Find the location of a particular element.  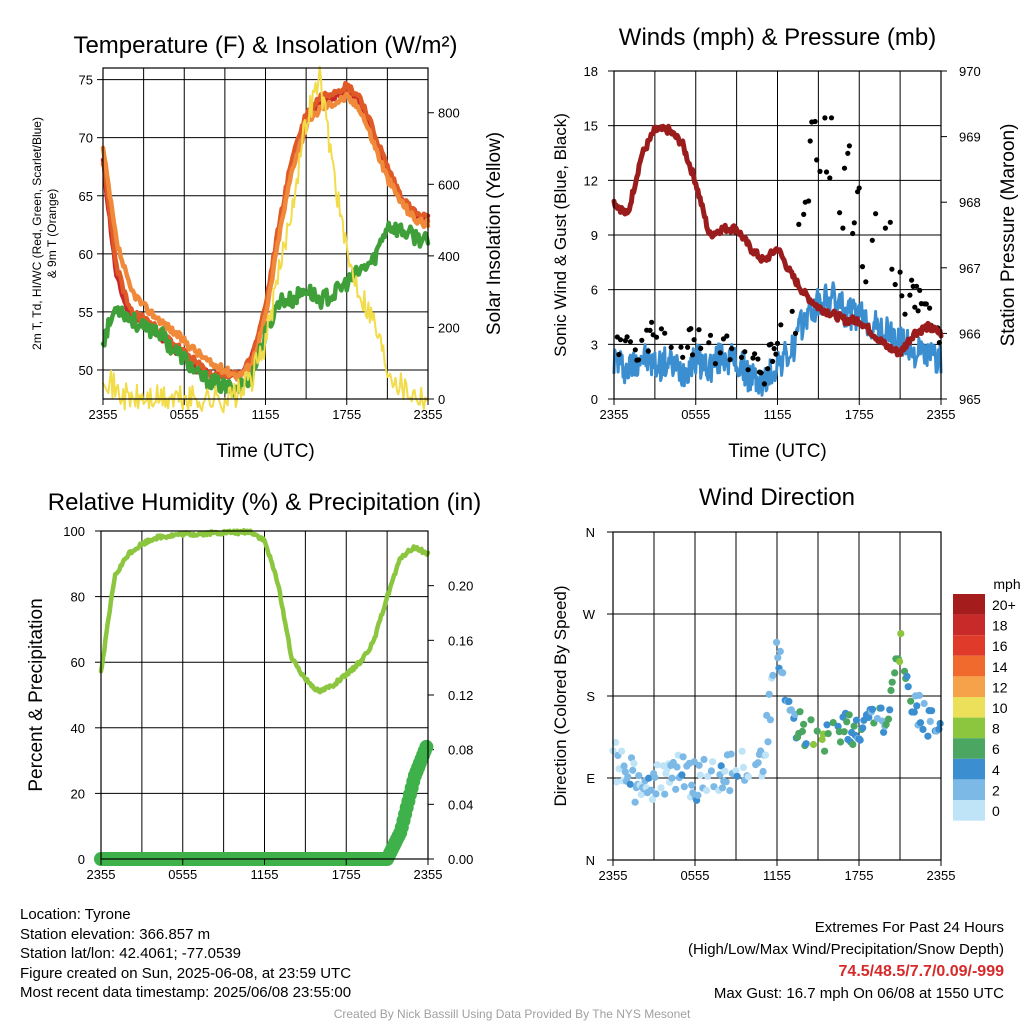

y-tick-label: W is located at coordinates (589, 614).